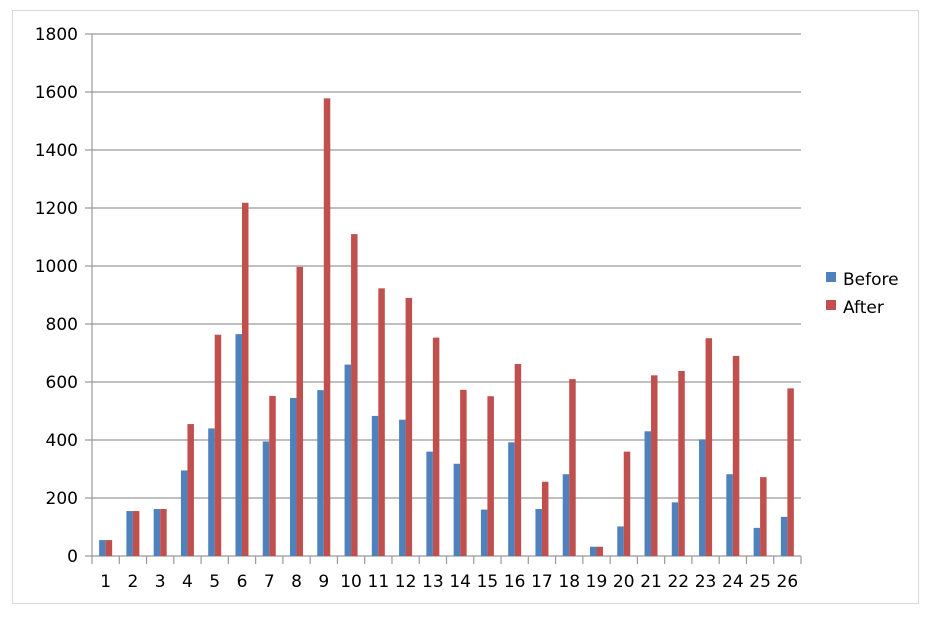  I want to click on x-tick-label: 19, so click(597, 582).